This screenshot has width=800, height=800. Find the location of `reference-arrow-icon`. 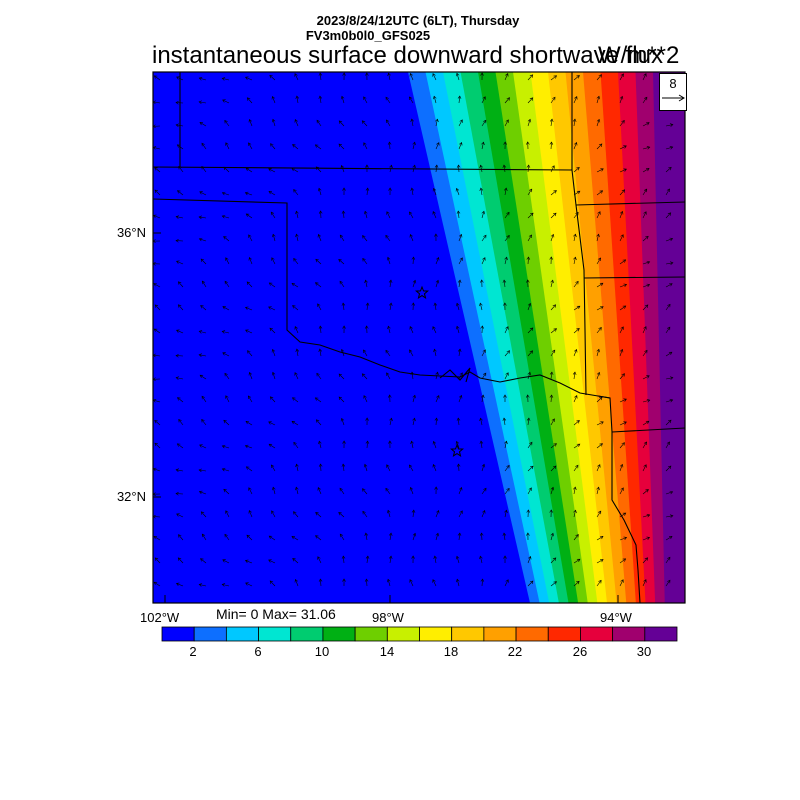

reference-arrow-icon is located at coordinates (673, 98).